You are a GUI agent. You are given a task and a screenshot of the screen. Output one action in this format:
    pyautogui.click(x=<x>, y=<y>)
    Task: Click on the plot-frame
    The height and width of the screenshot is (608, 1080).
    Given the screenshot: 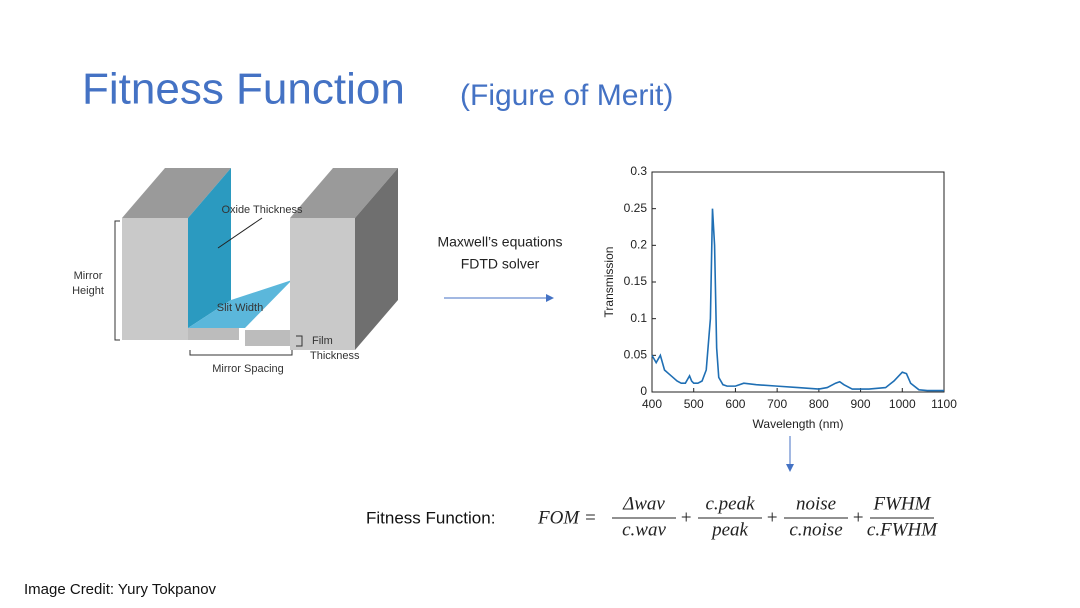 What is the action you would take?
    pyautogui.click(x=798, y=282)
    